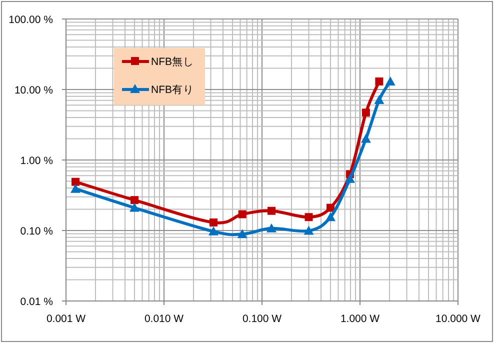 Image resolution: width=494 pixels, height=343 pixels. Describe the element at coordinates (66, 319) in the screenshot. I see `x-tick-label: 0.001 W` at that location.